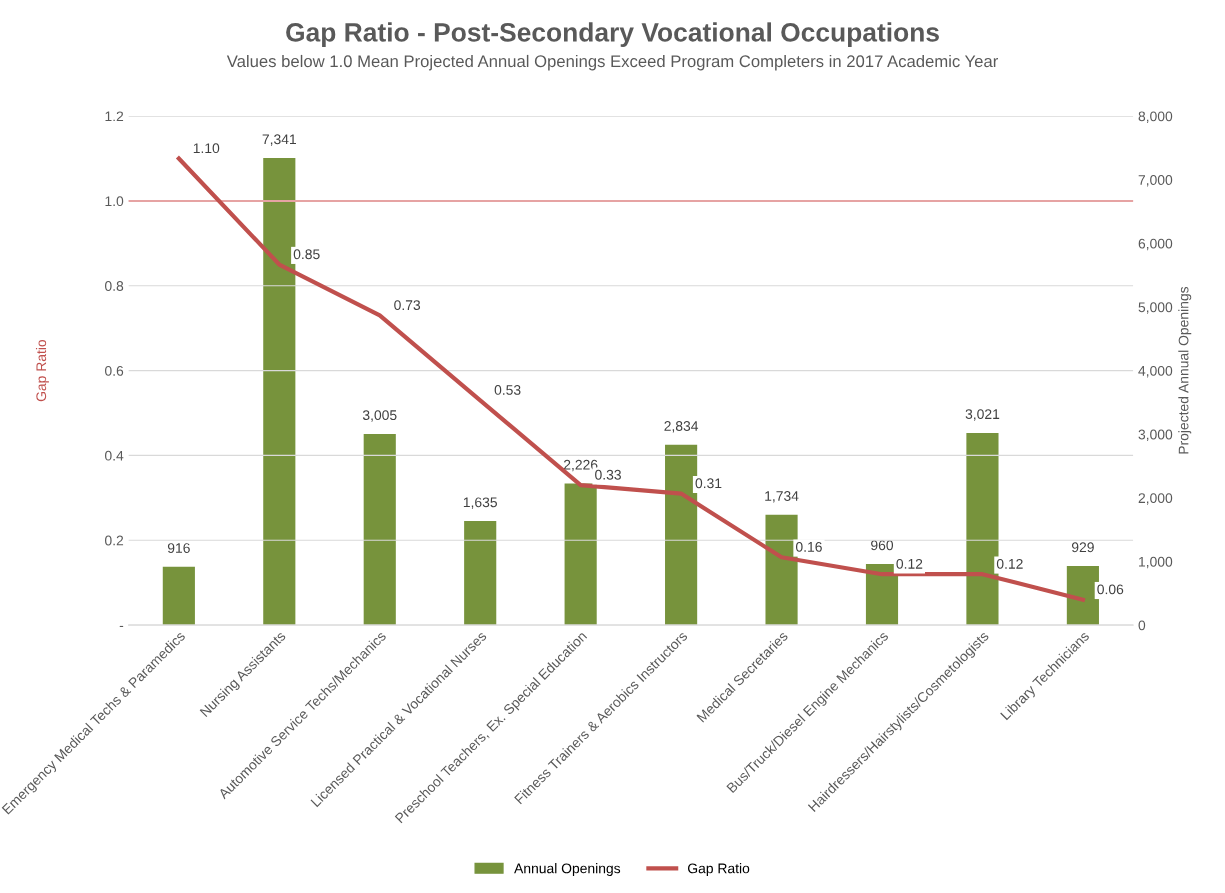  I want to click on y-tick-label: -, so click(121, 626).